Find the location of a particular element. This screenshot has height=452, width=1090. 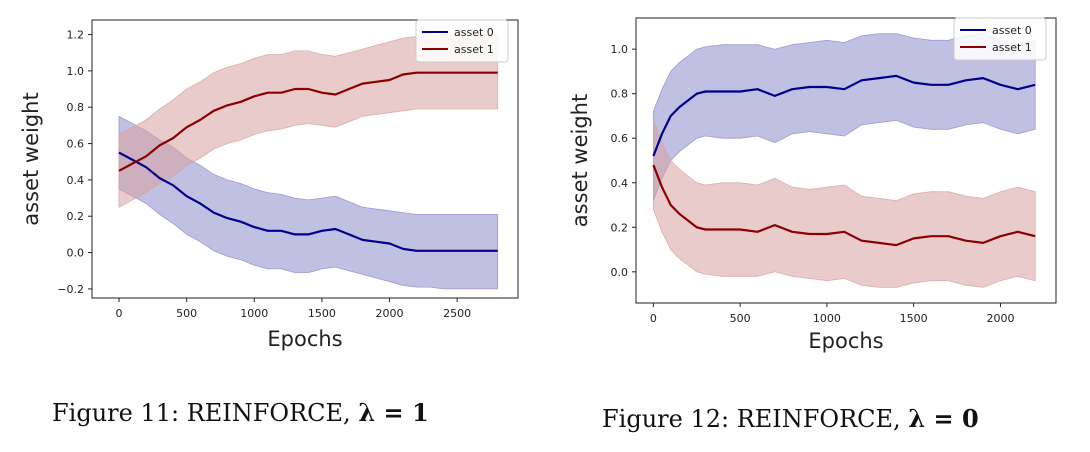

figure-12-caption: Figure 12: REINFORCE, λ = 0 is located at coordinates (790, 418).